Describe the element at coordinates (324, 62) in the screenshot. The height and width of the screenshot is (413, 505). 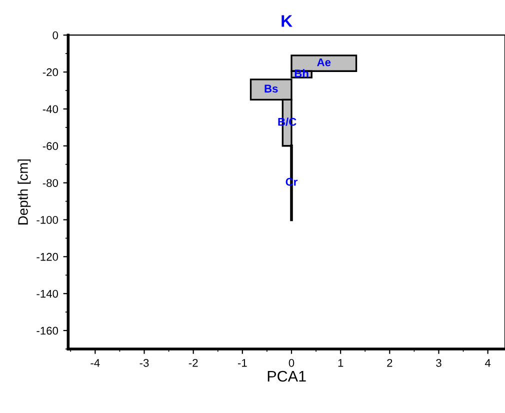
I see `series-label: Ae` at that location.